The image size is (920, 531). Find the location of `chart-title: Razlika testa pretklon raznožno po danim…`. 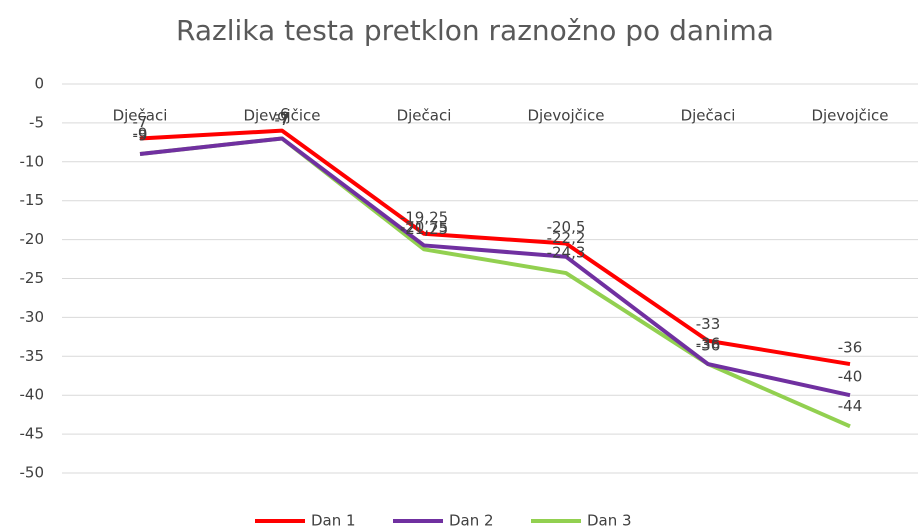

chart-title: Razlika testa pretklon raznožno po danim… is located at coordinates (475, 30).